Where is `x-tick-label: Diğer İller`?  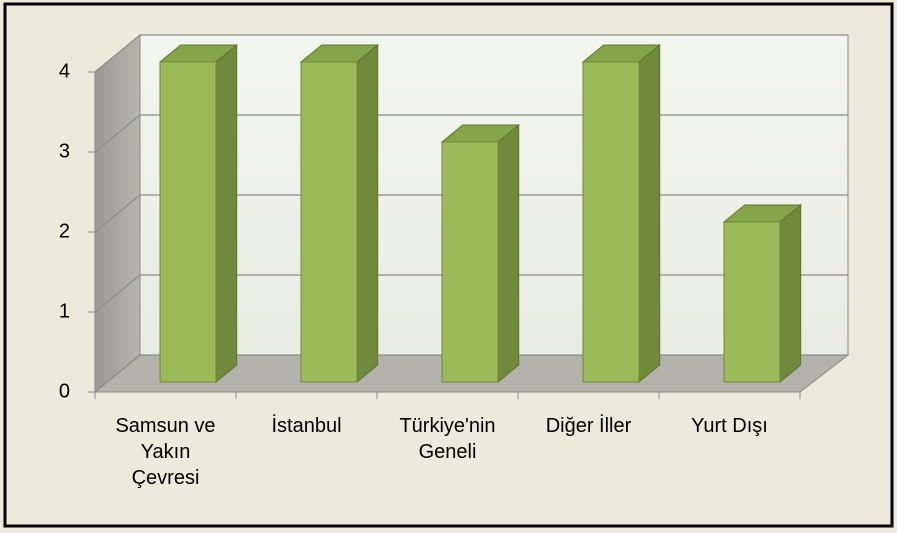 x-tick-label: Diğer İller is located at coordinates (588, 426).